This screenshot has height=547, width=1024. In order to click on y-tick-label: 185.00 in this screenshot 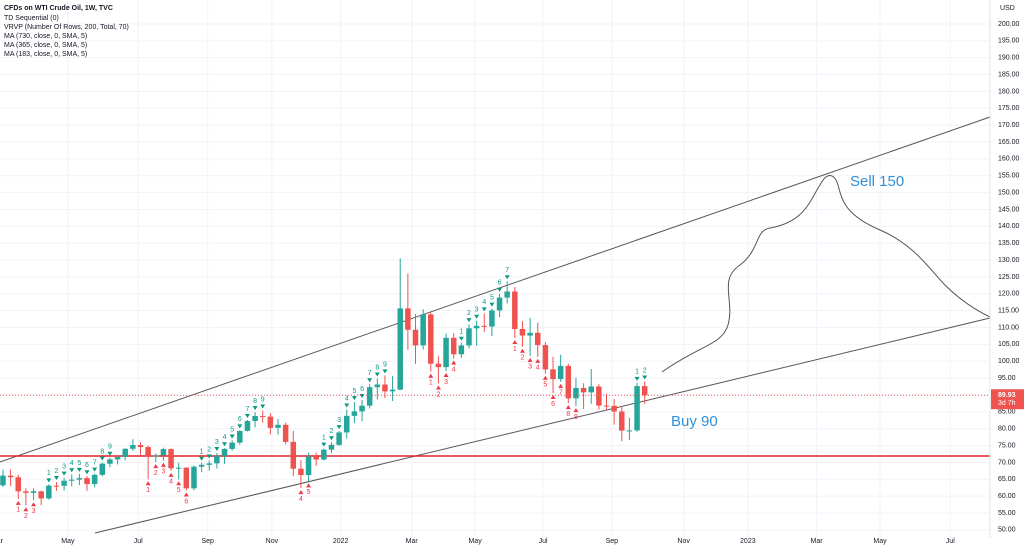, I will do `click(1009, 74)`.